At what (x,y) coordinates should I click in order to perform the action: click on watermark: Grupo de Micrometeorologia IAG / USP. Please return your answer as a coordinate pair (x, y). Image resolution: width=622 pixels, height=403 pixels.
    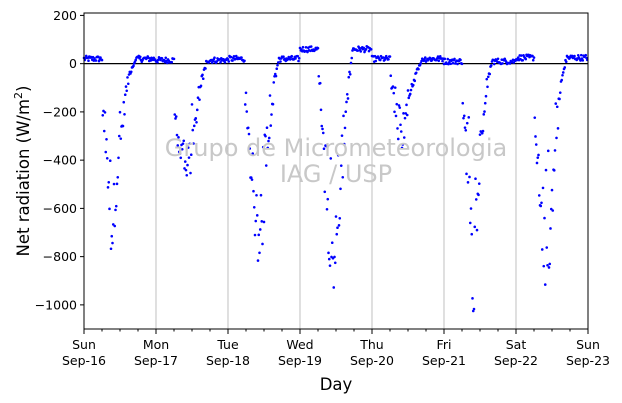
    Looking at the image, I should click on (336, 161).